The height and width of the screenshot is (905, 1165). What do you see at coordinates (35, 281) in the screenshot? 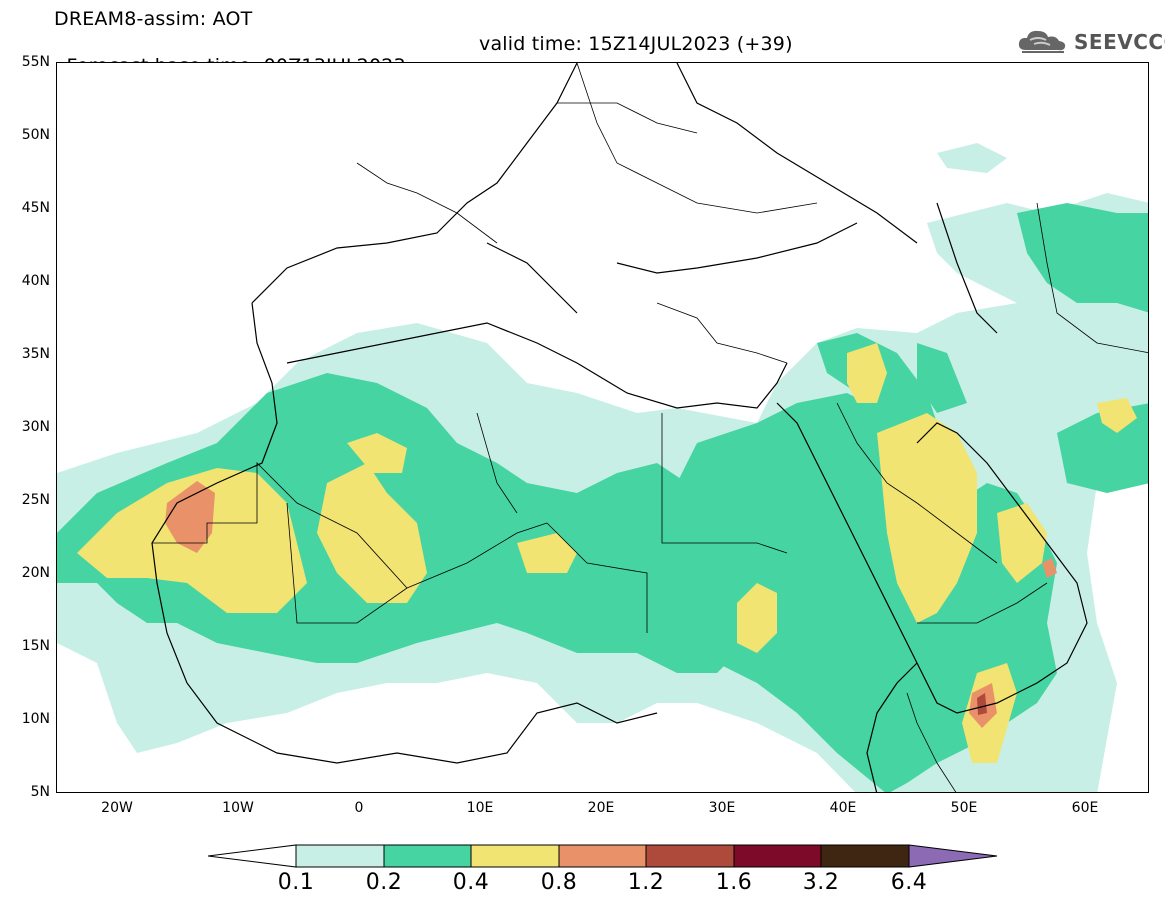
I see `lat-label: 40N` at bounding box center [35, 281].